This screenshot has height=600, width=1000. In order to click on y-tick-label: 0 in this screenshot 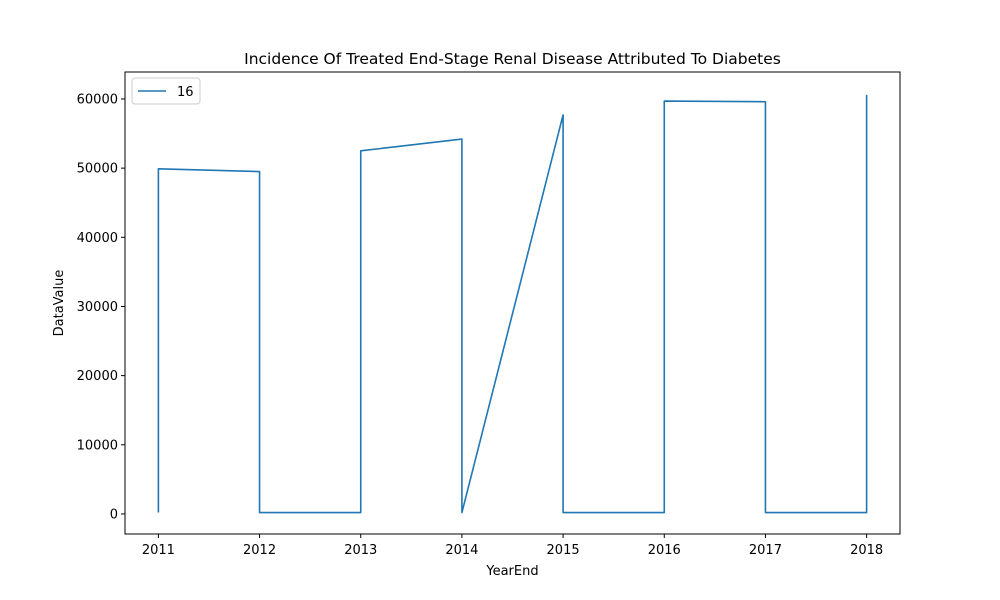, I will do `click(114, 514)`.